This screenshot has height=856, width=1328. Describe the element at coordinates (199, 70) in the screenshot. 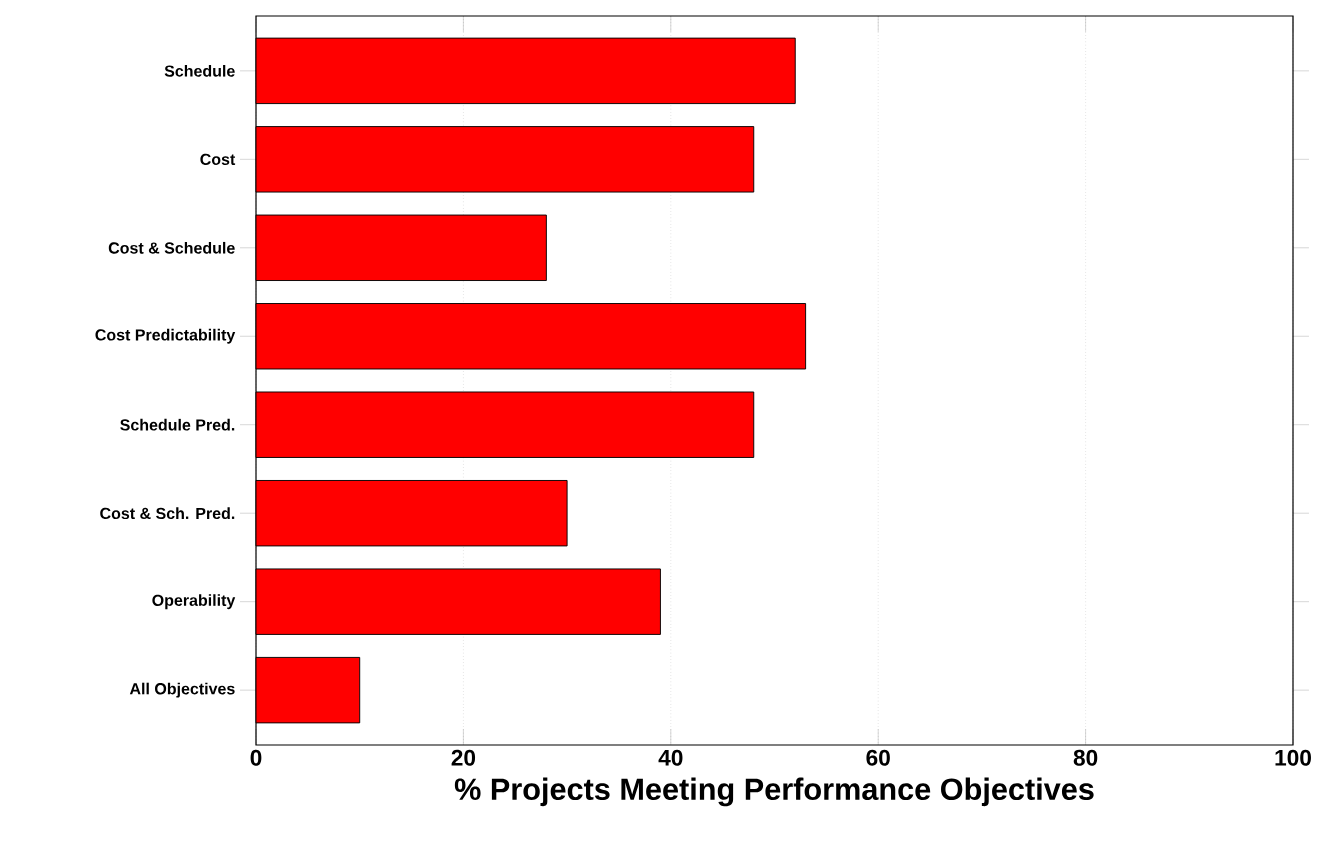

I see `y-tick-label: Schedule` at that location.